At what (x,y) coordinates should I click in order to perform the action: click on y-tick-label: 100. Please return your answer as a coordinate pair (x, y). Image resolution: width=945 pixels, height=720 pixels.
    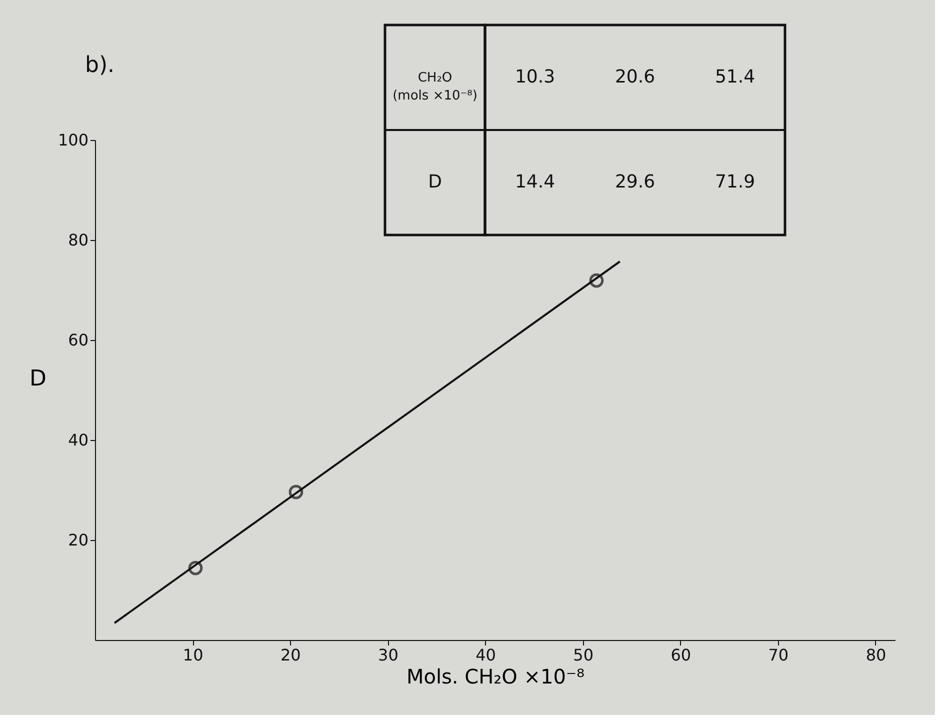
    Looking at the image, I should click on (73, 140).